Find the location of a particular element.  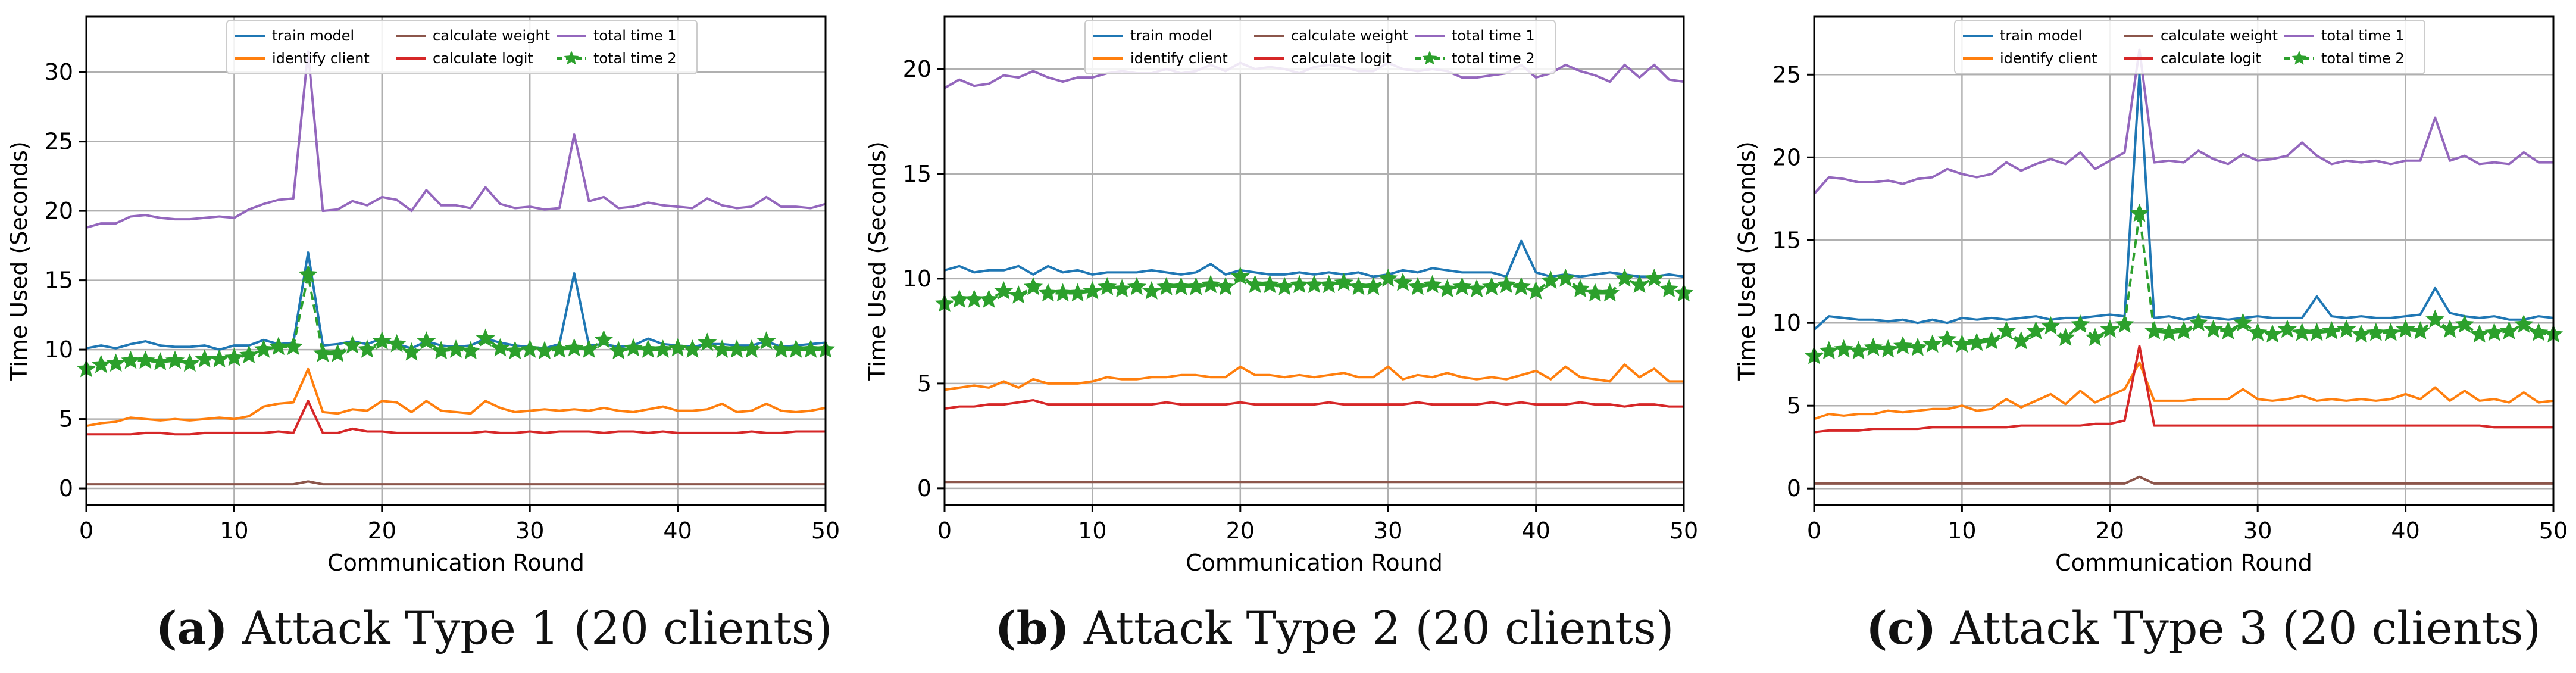

x-axis-label: Communication Round is located at coordinates (1314, 563).